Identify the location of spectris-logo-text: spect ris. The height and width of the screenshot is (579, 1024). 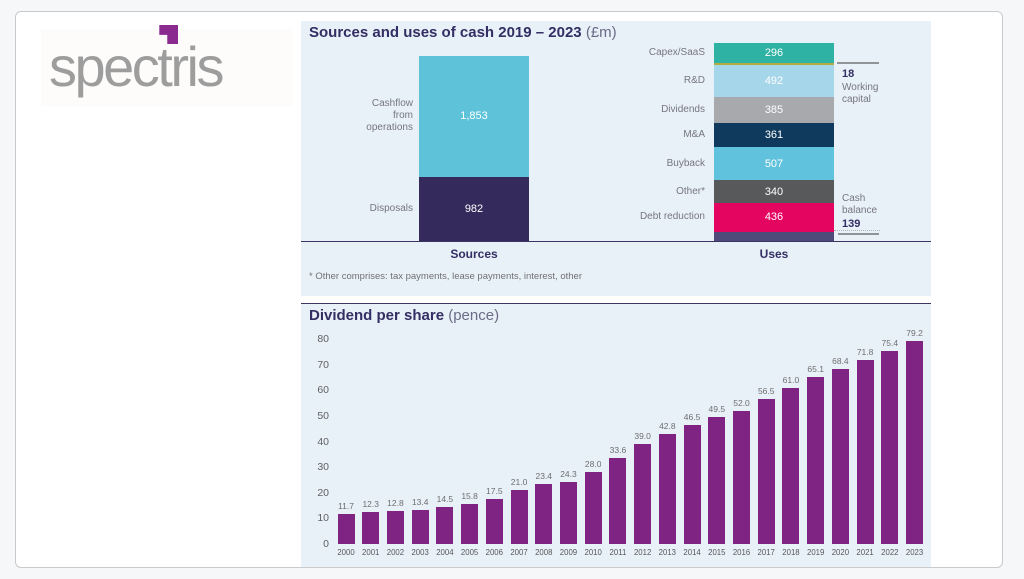
(136, 64).